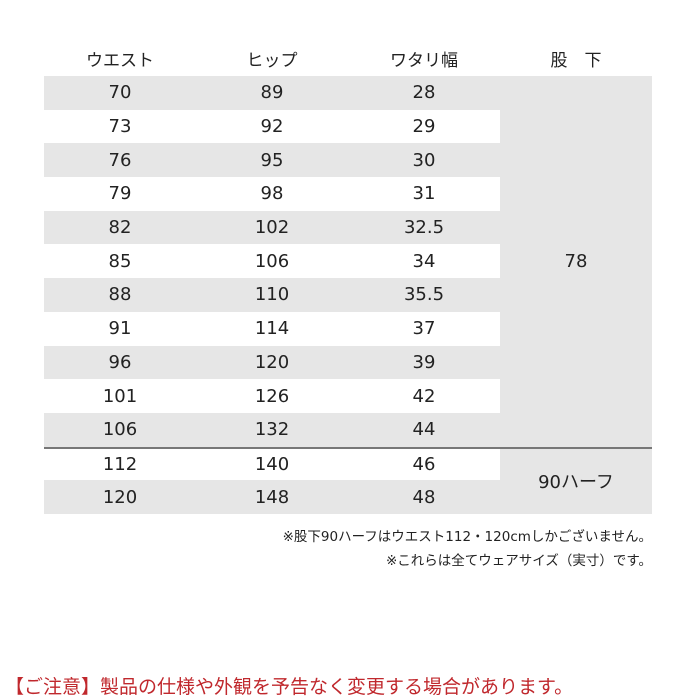 The height and width of the screenshot is (700, 700). What do you see at coordinates (272, 261) in the screenshot?
I see `cell-hip: 106` at bounding box center [272, 261].